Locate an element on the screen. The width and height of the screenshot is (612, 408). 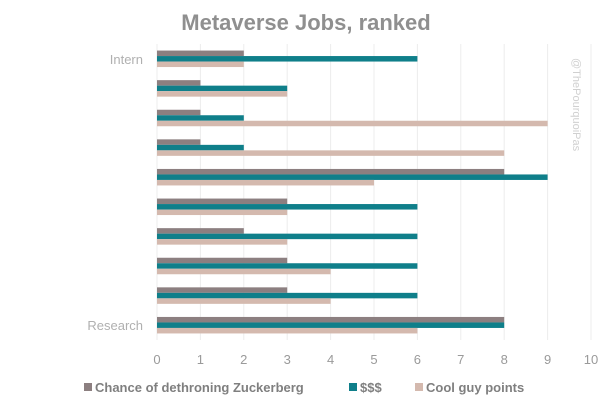
x-tick-label: 1 is located at coordinates (200, 359).